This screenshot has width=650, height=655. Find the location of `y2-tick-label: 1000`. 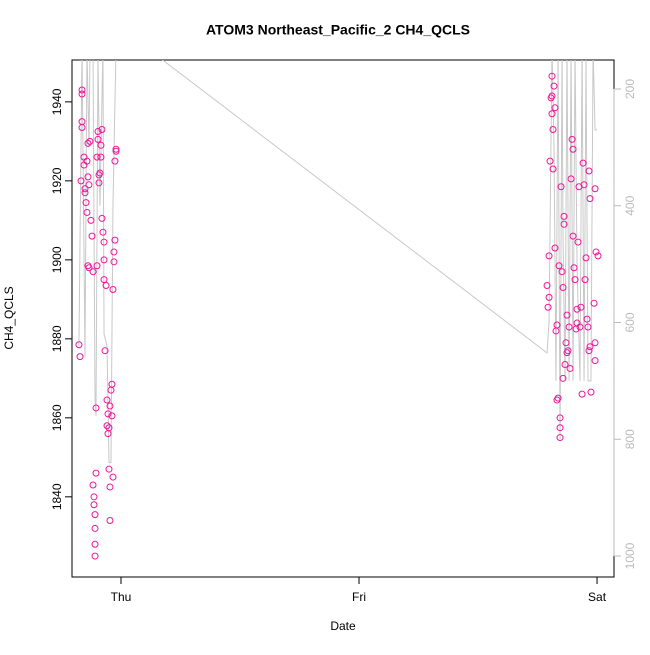

y2-tick-label: 1000 is located at coordinates (630, 555).